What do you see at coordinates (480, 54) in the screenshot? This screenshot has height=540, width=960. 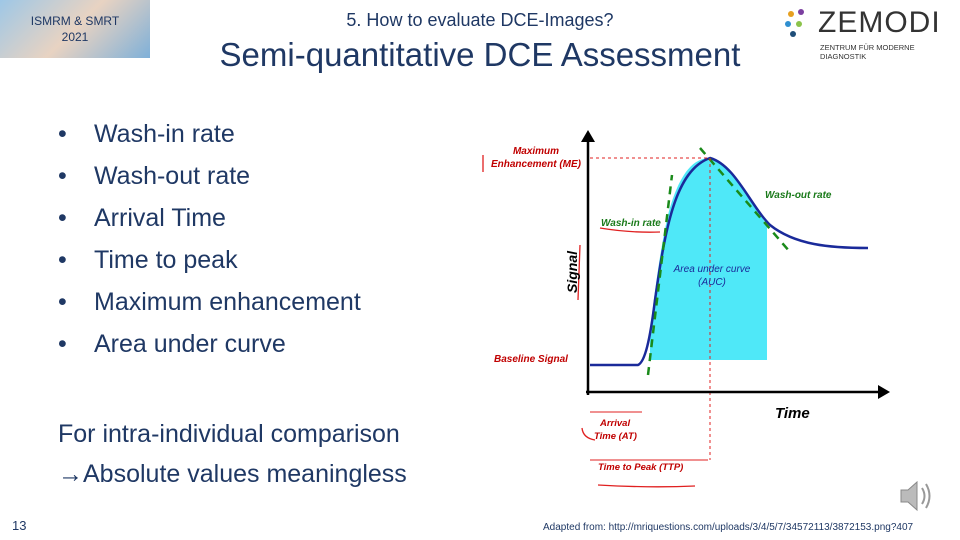 I see `title: Semi-quantitative DCE Assessment` at bounding box center [480, 54].